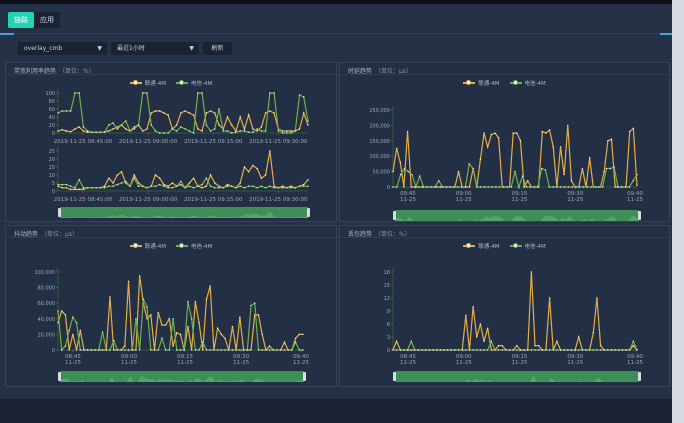 This screenshot has height=423, width=684. What do you see at coordinates (77, 71) in the screenshot?
I see `panel-unit: （单位：%）` at bounding box center [77, 71].